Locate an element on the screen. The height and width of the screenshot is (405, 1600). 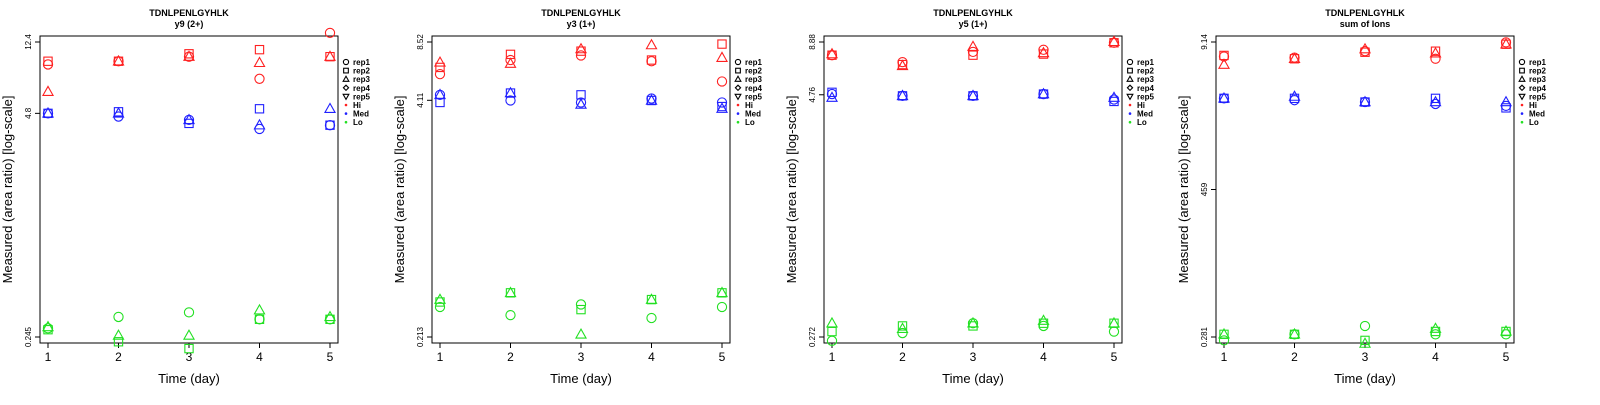
x-tick-label: 1 is located at coordinates (48, 357).